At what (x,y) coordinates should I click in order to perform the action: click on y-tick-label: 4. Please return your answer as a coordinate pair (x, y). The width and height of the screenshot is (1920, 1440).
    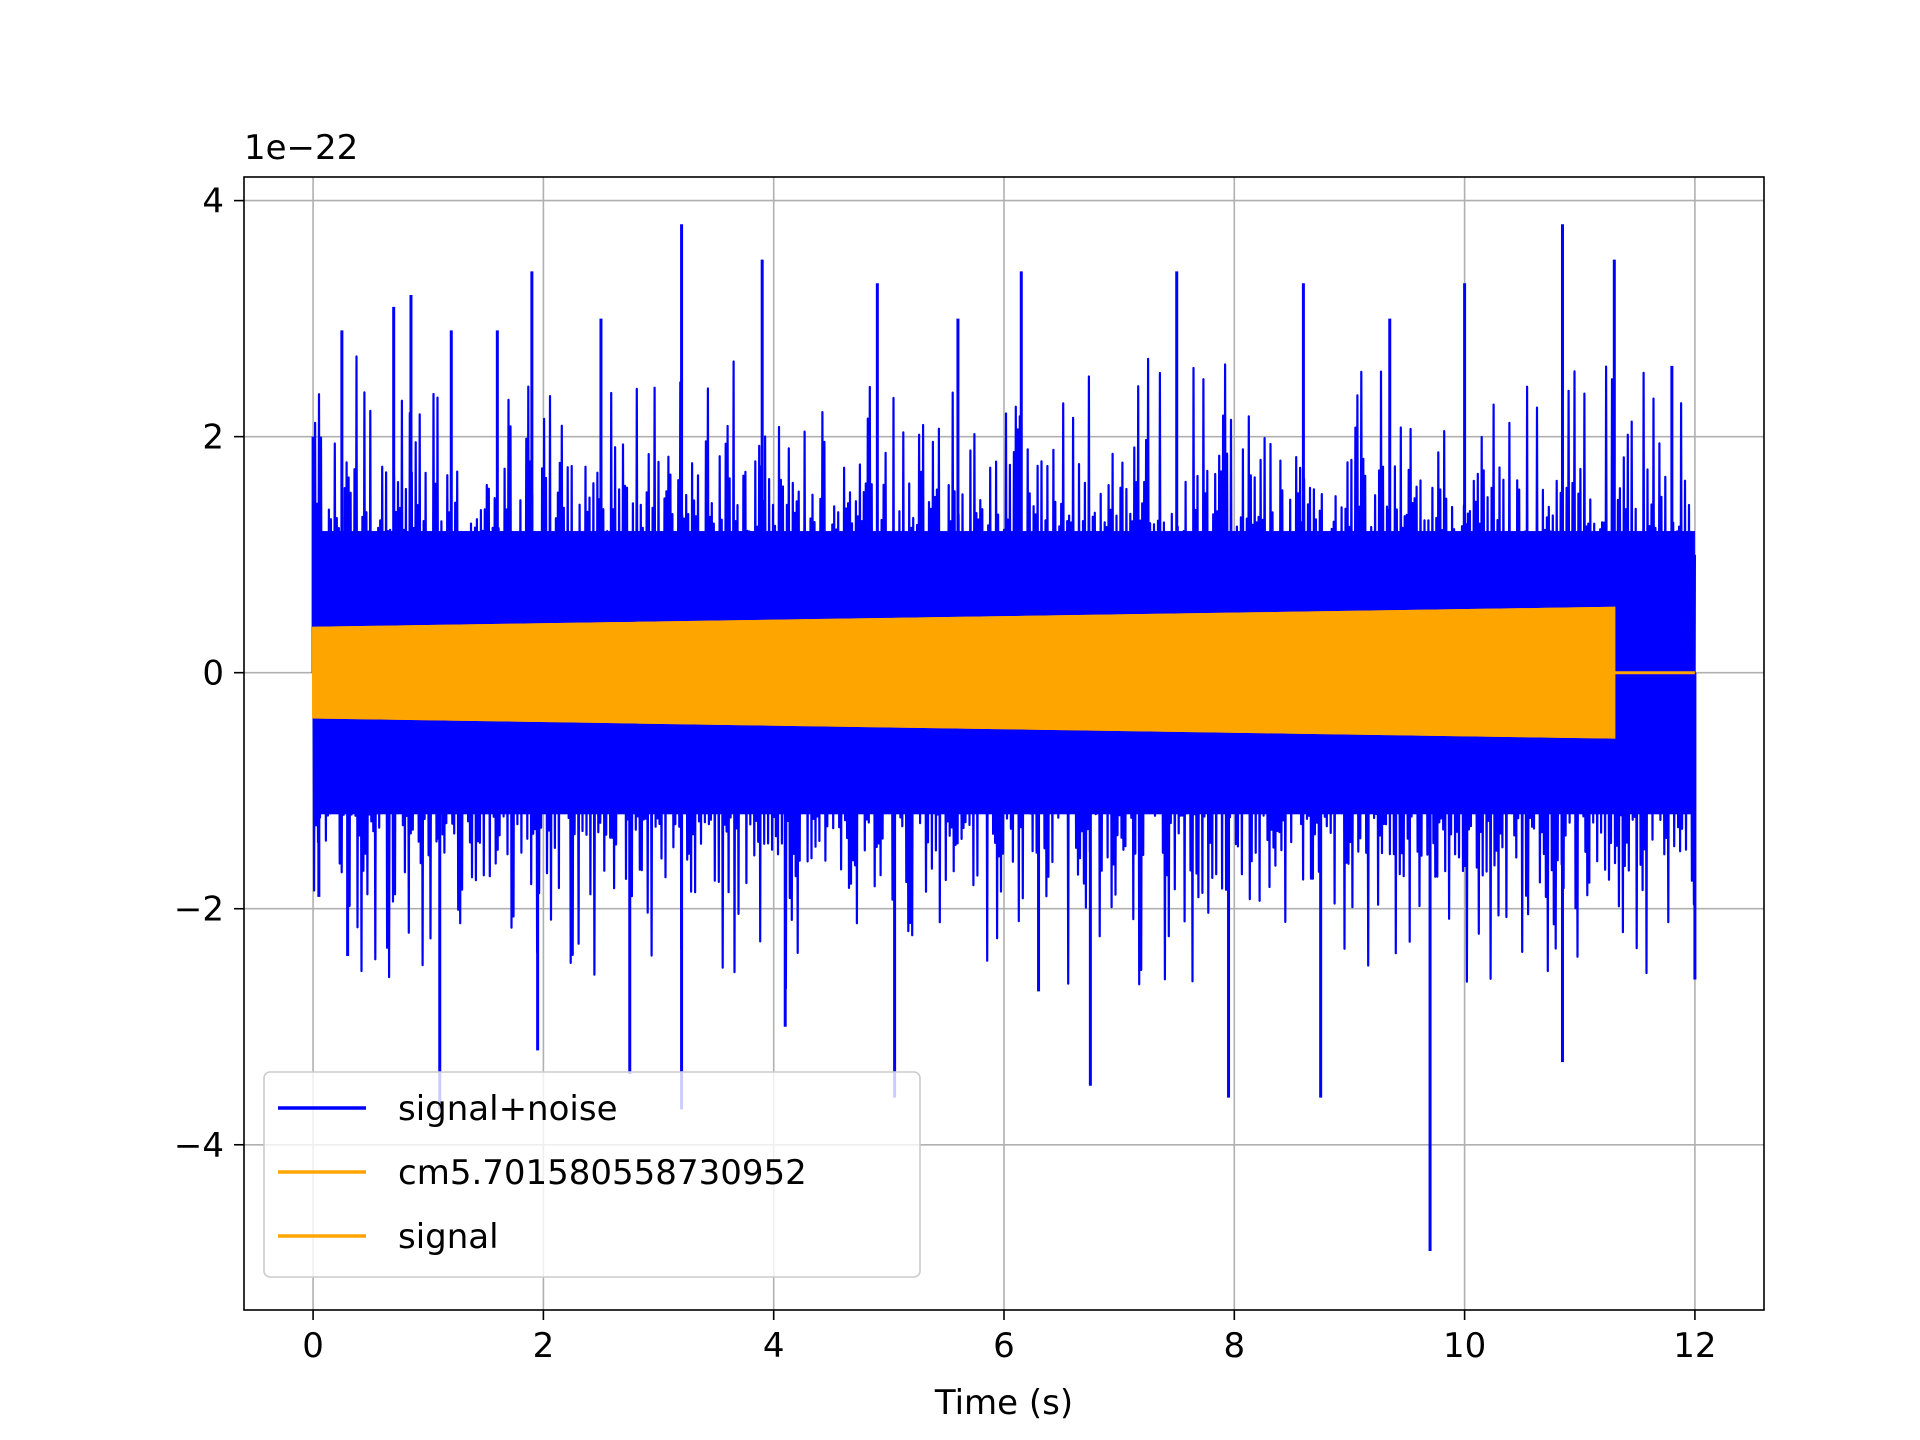
    Looking at the image, I should click on (213, 202).